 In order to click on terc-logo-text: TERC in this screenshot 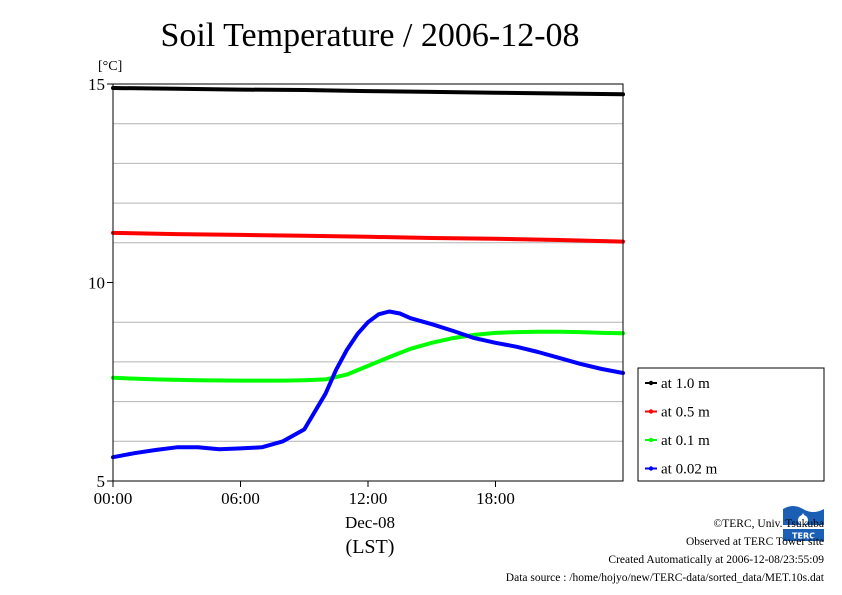, I will do `click(803, 536)`.